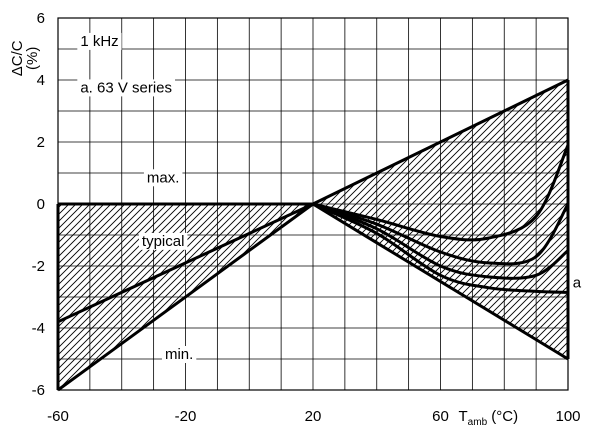 This screenshot has width=597, height=431. Describe the element at coordinates (38, 266) in the screenshot. I see `y-tick-label: -2` at that location.